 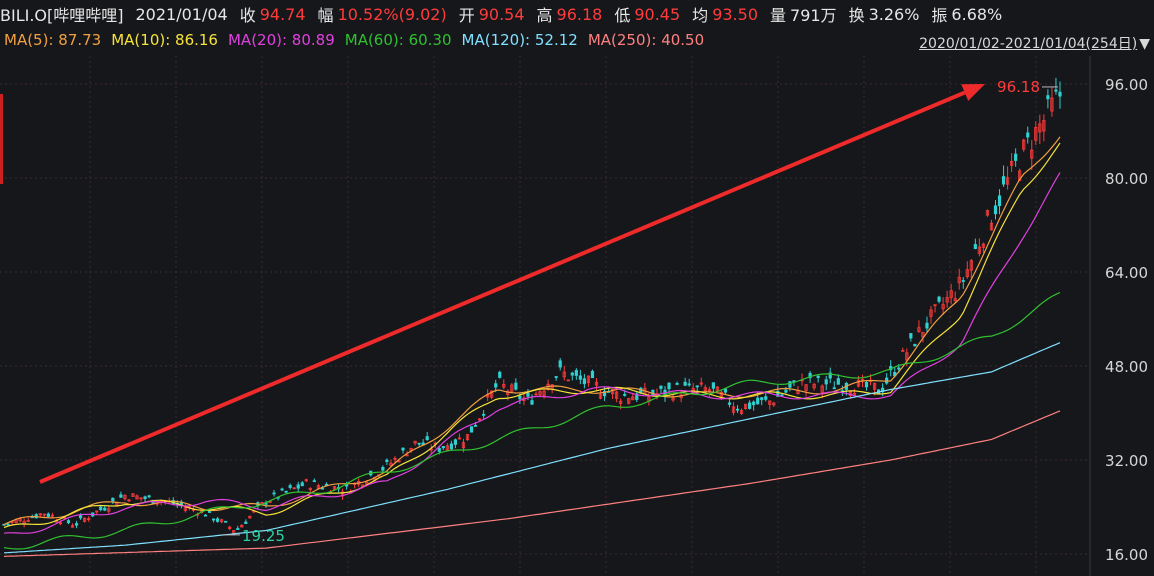 I want to click on high-label: 高, so click(x=544, y=15).